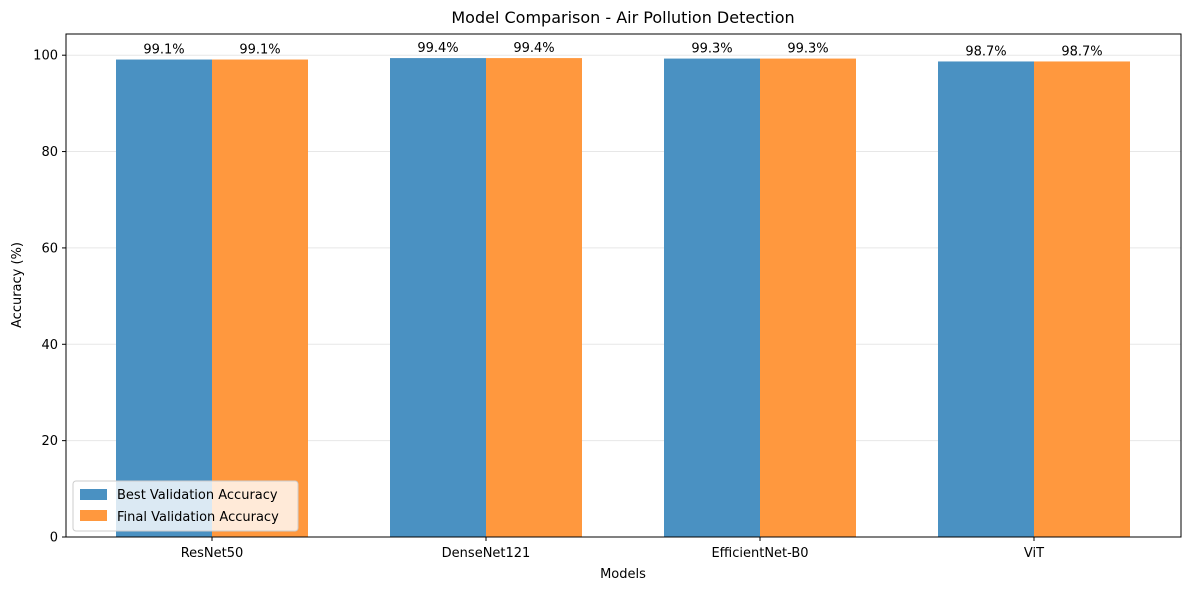  Describe the element at coordinates (759, 553) in the screenshot. I see `x-tick-label: EfficientNet-B0` at that location.